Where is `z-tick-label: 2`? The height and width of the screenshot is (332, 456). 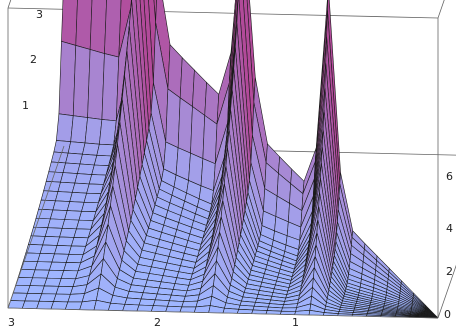 z-tick-label: 2 is located at coordinates (33, 59).